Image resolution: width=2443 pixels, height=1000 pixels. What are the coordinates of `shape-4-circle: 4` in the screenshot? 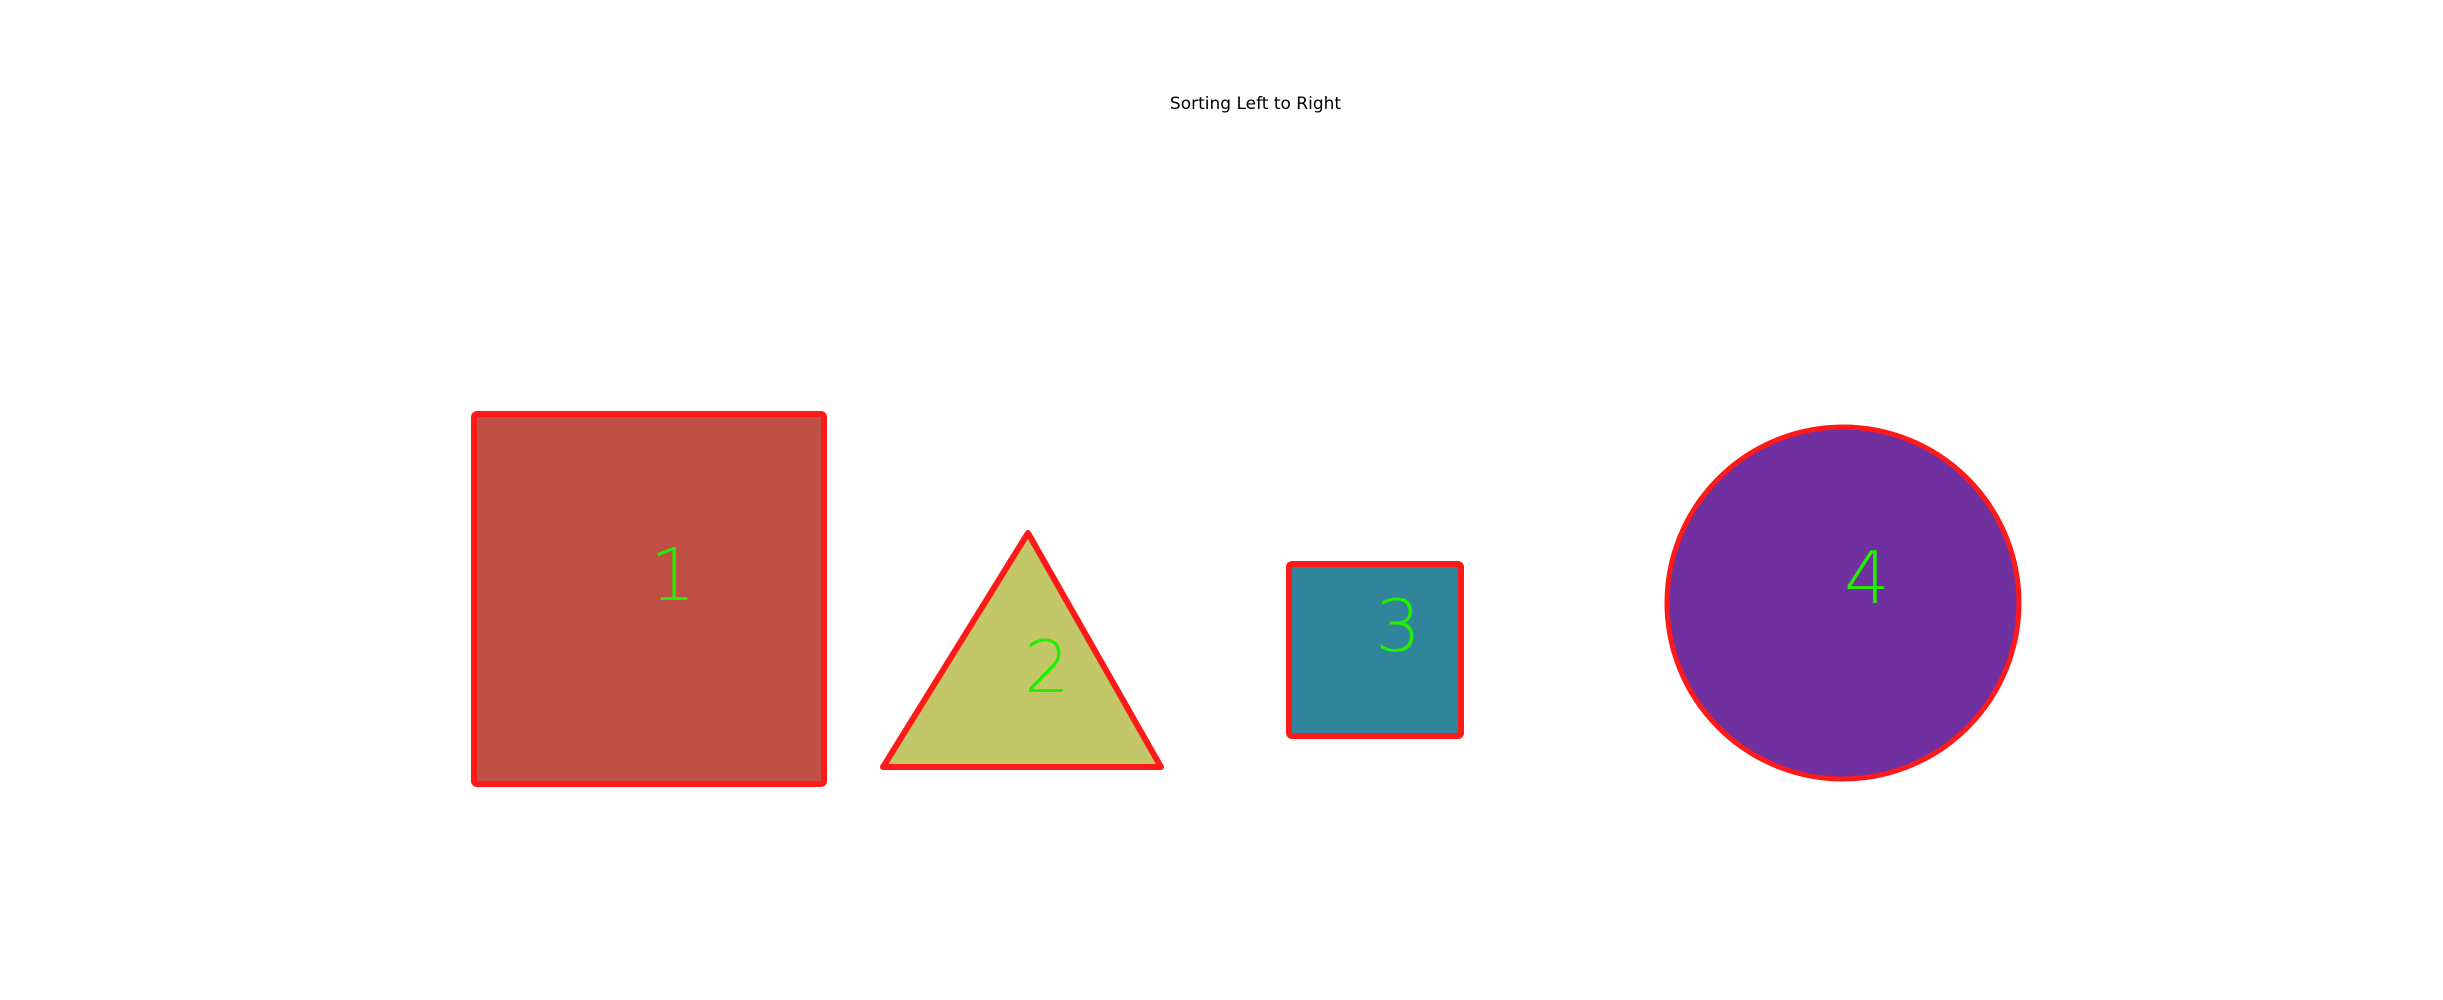 It's located at (1843, 603).